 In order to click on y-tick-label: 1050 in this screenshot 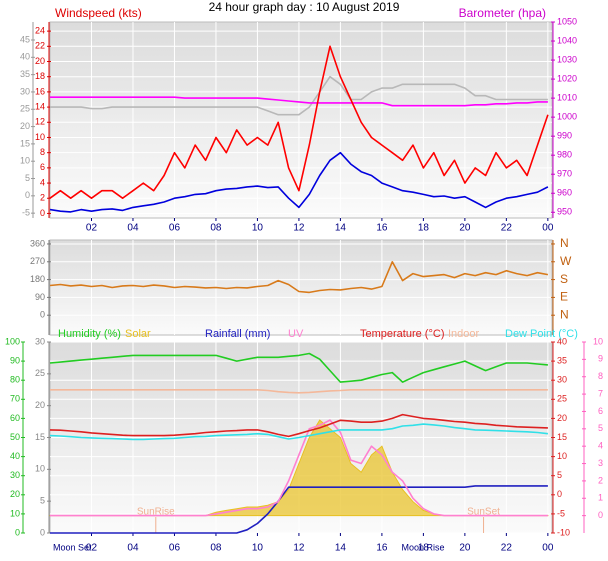, I will do `click(567, 21)`.